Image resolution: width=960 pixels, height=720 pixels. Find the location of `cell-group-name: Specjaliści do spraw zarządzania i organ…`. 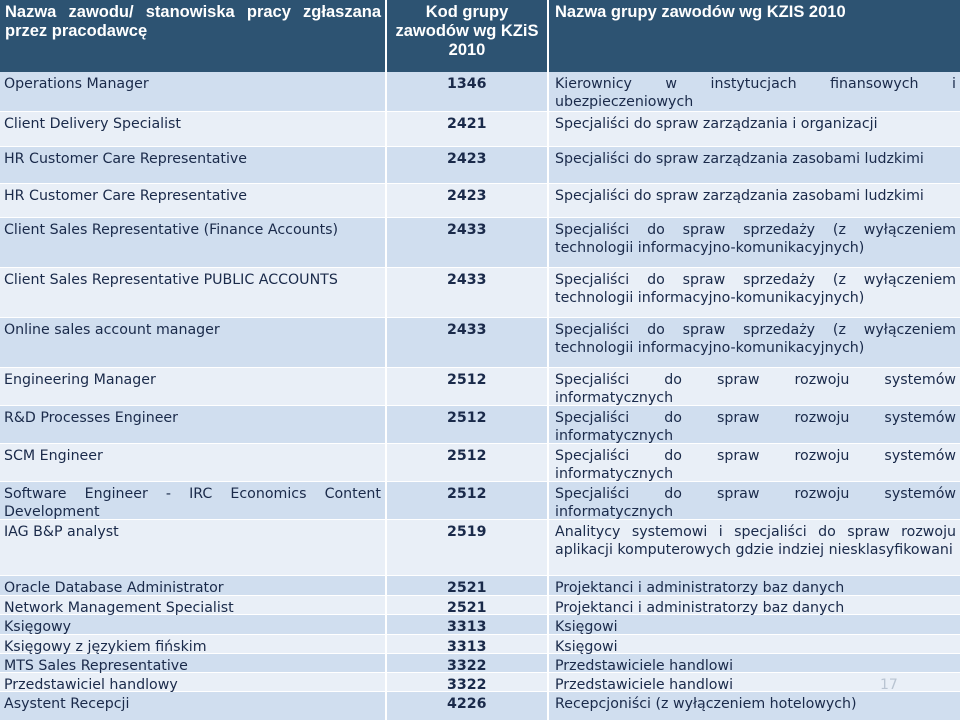

cell-group-name: Specjaliści do spraw zarządzania i organ… is located at coordinates (754, 129).